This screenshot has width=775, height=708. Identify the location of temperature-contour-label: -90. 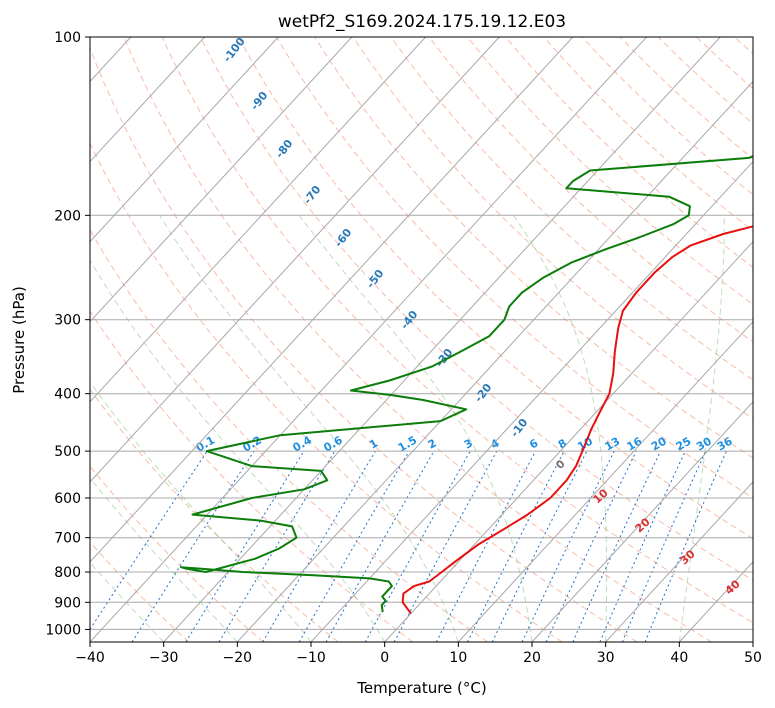
(259, 101).